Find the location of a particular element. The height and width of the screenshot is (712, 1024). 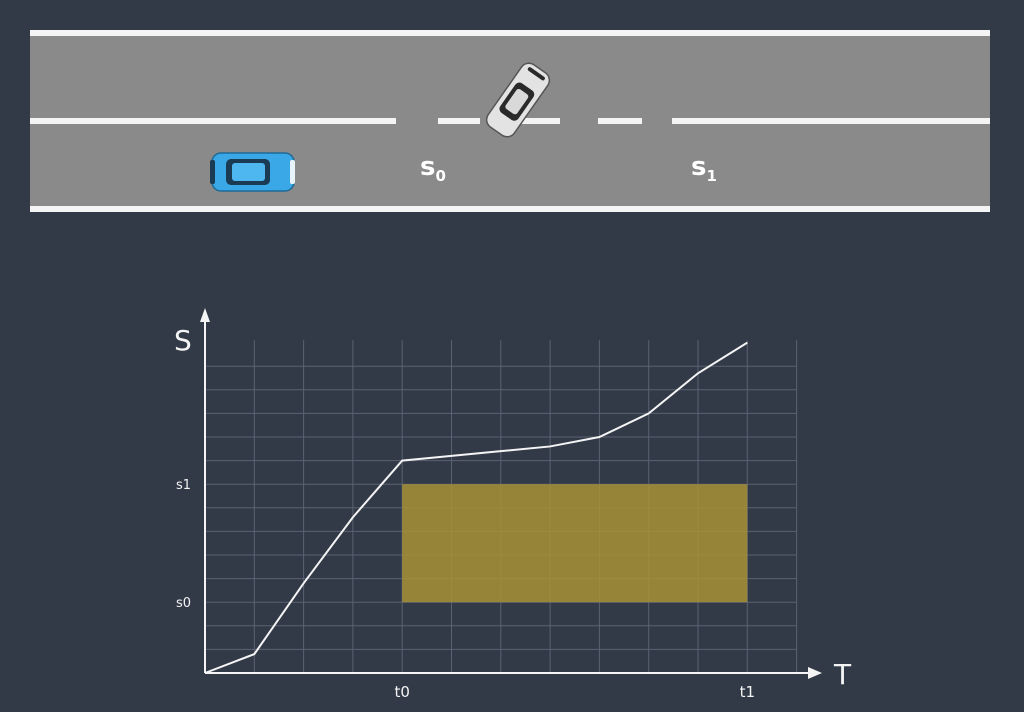

y-axis-label: S is located at coordinates (183, 340).